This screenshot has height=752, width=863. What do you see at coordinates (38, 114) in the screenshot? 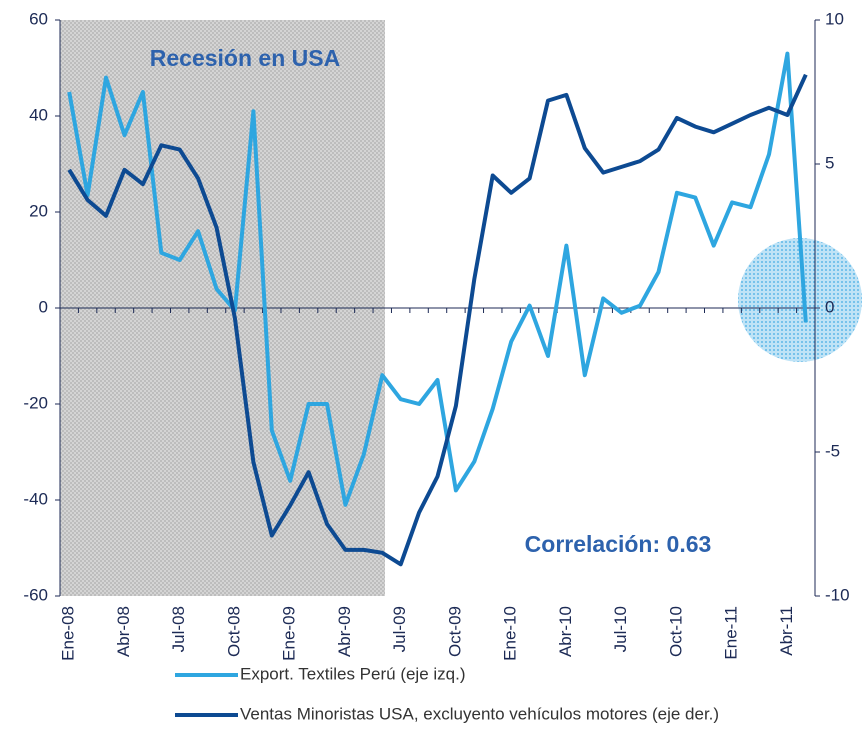
I see `y-tick-label: 40` at bounding box center [38, 114].